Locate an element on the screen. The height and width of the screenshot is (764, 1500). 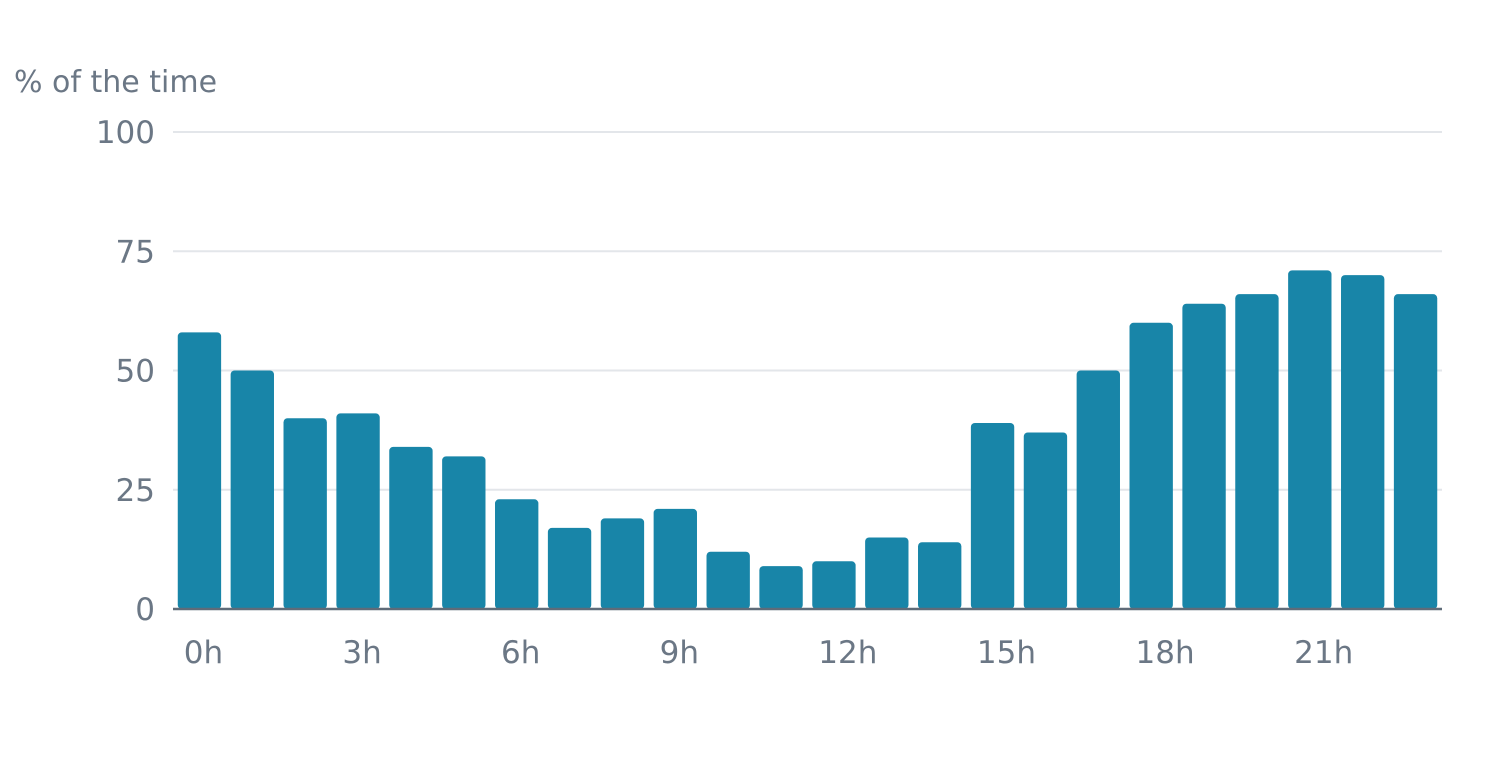
bar-22h is located at coordinates (1363, 442).